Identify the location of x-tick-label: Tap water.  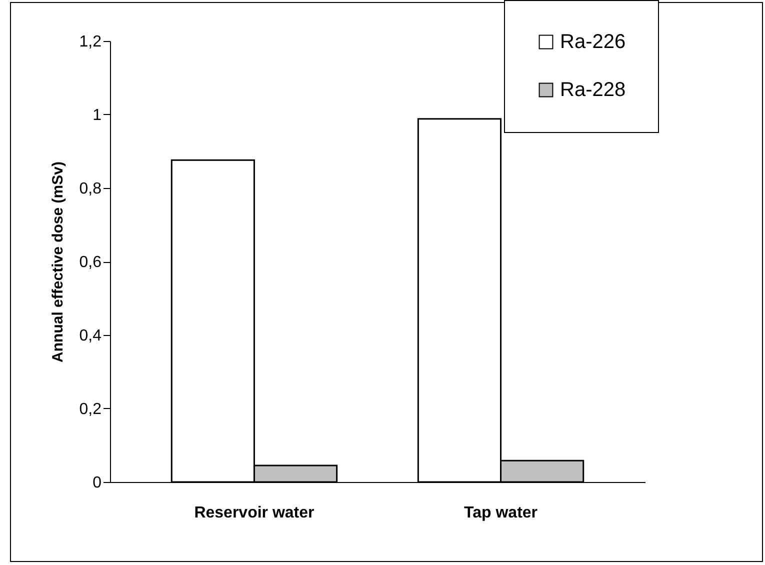
(501, 513).